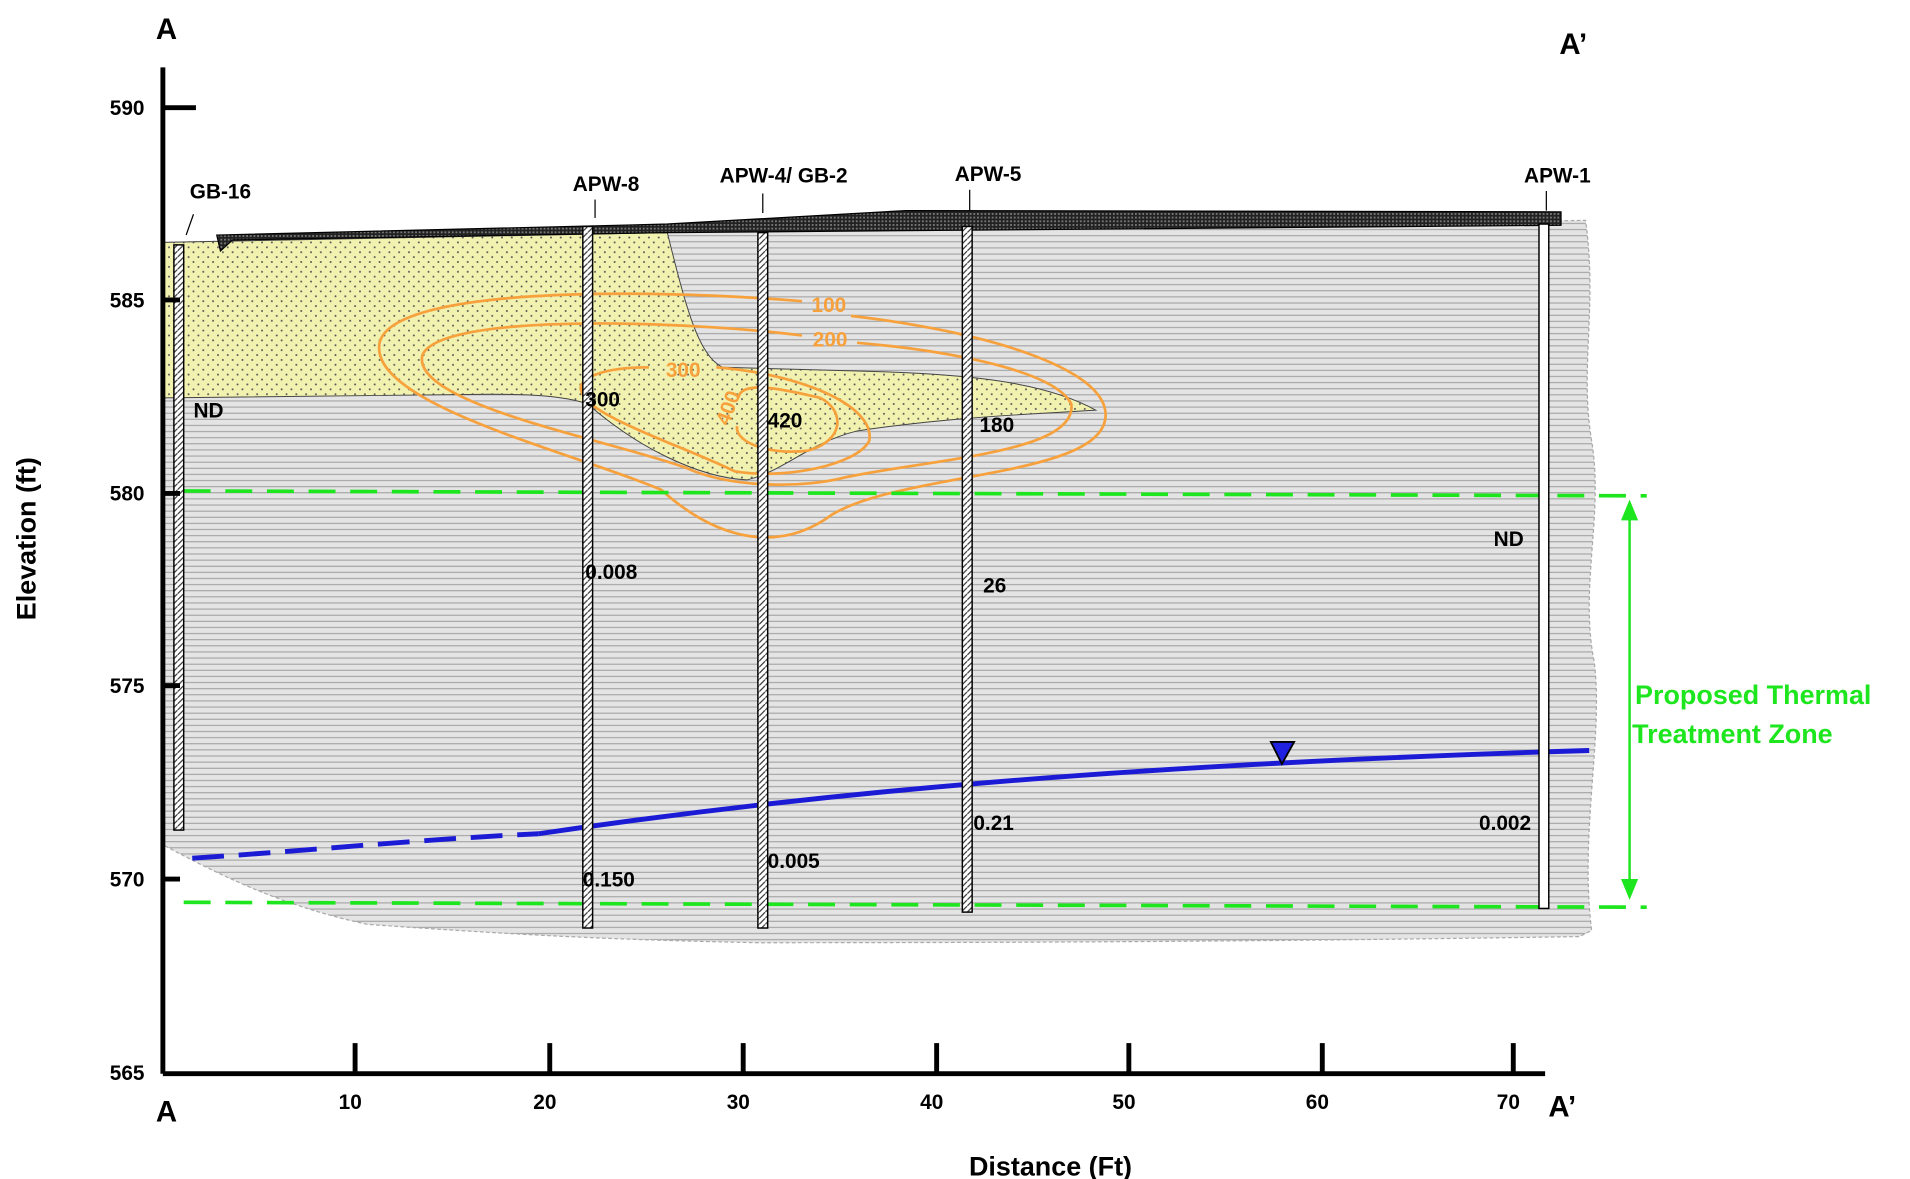 The width and height of the screenshot is (1910, 1179). What do you see at coordinates (996, 425) in the screenshot?
I see `concentration-label: 180` at bounding box center [996, 425].